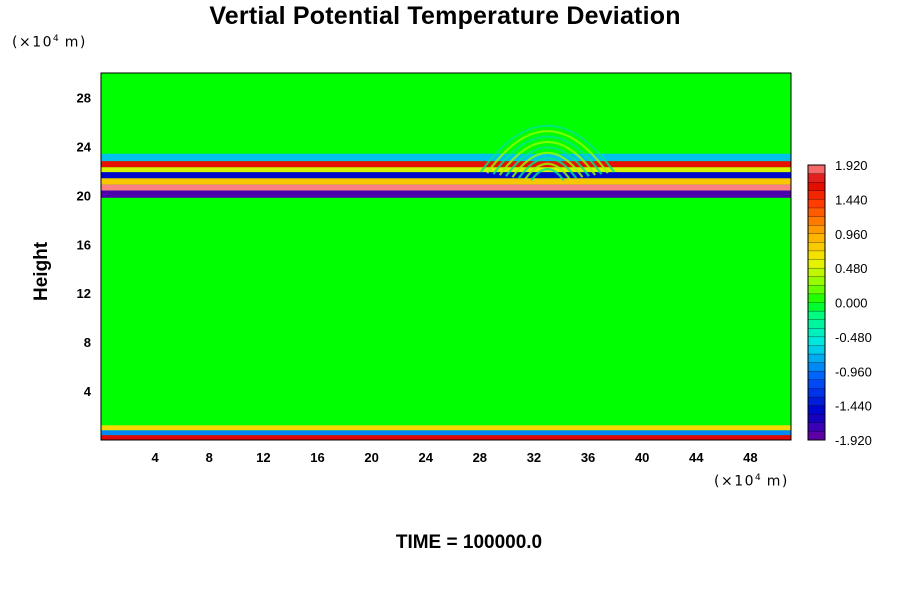  Describe the element at coordinates (469, 542) in the screenshot. I see `time-footer: TIME = 100000.0` at that location.